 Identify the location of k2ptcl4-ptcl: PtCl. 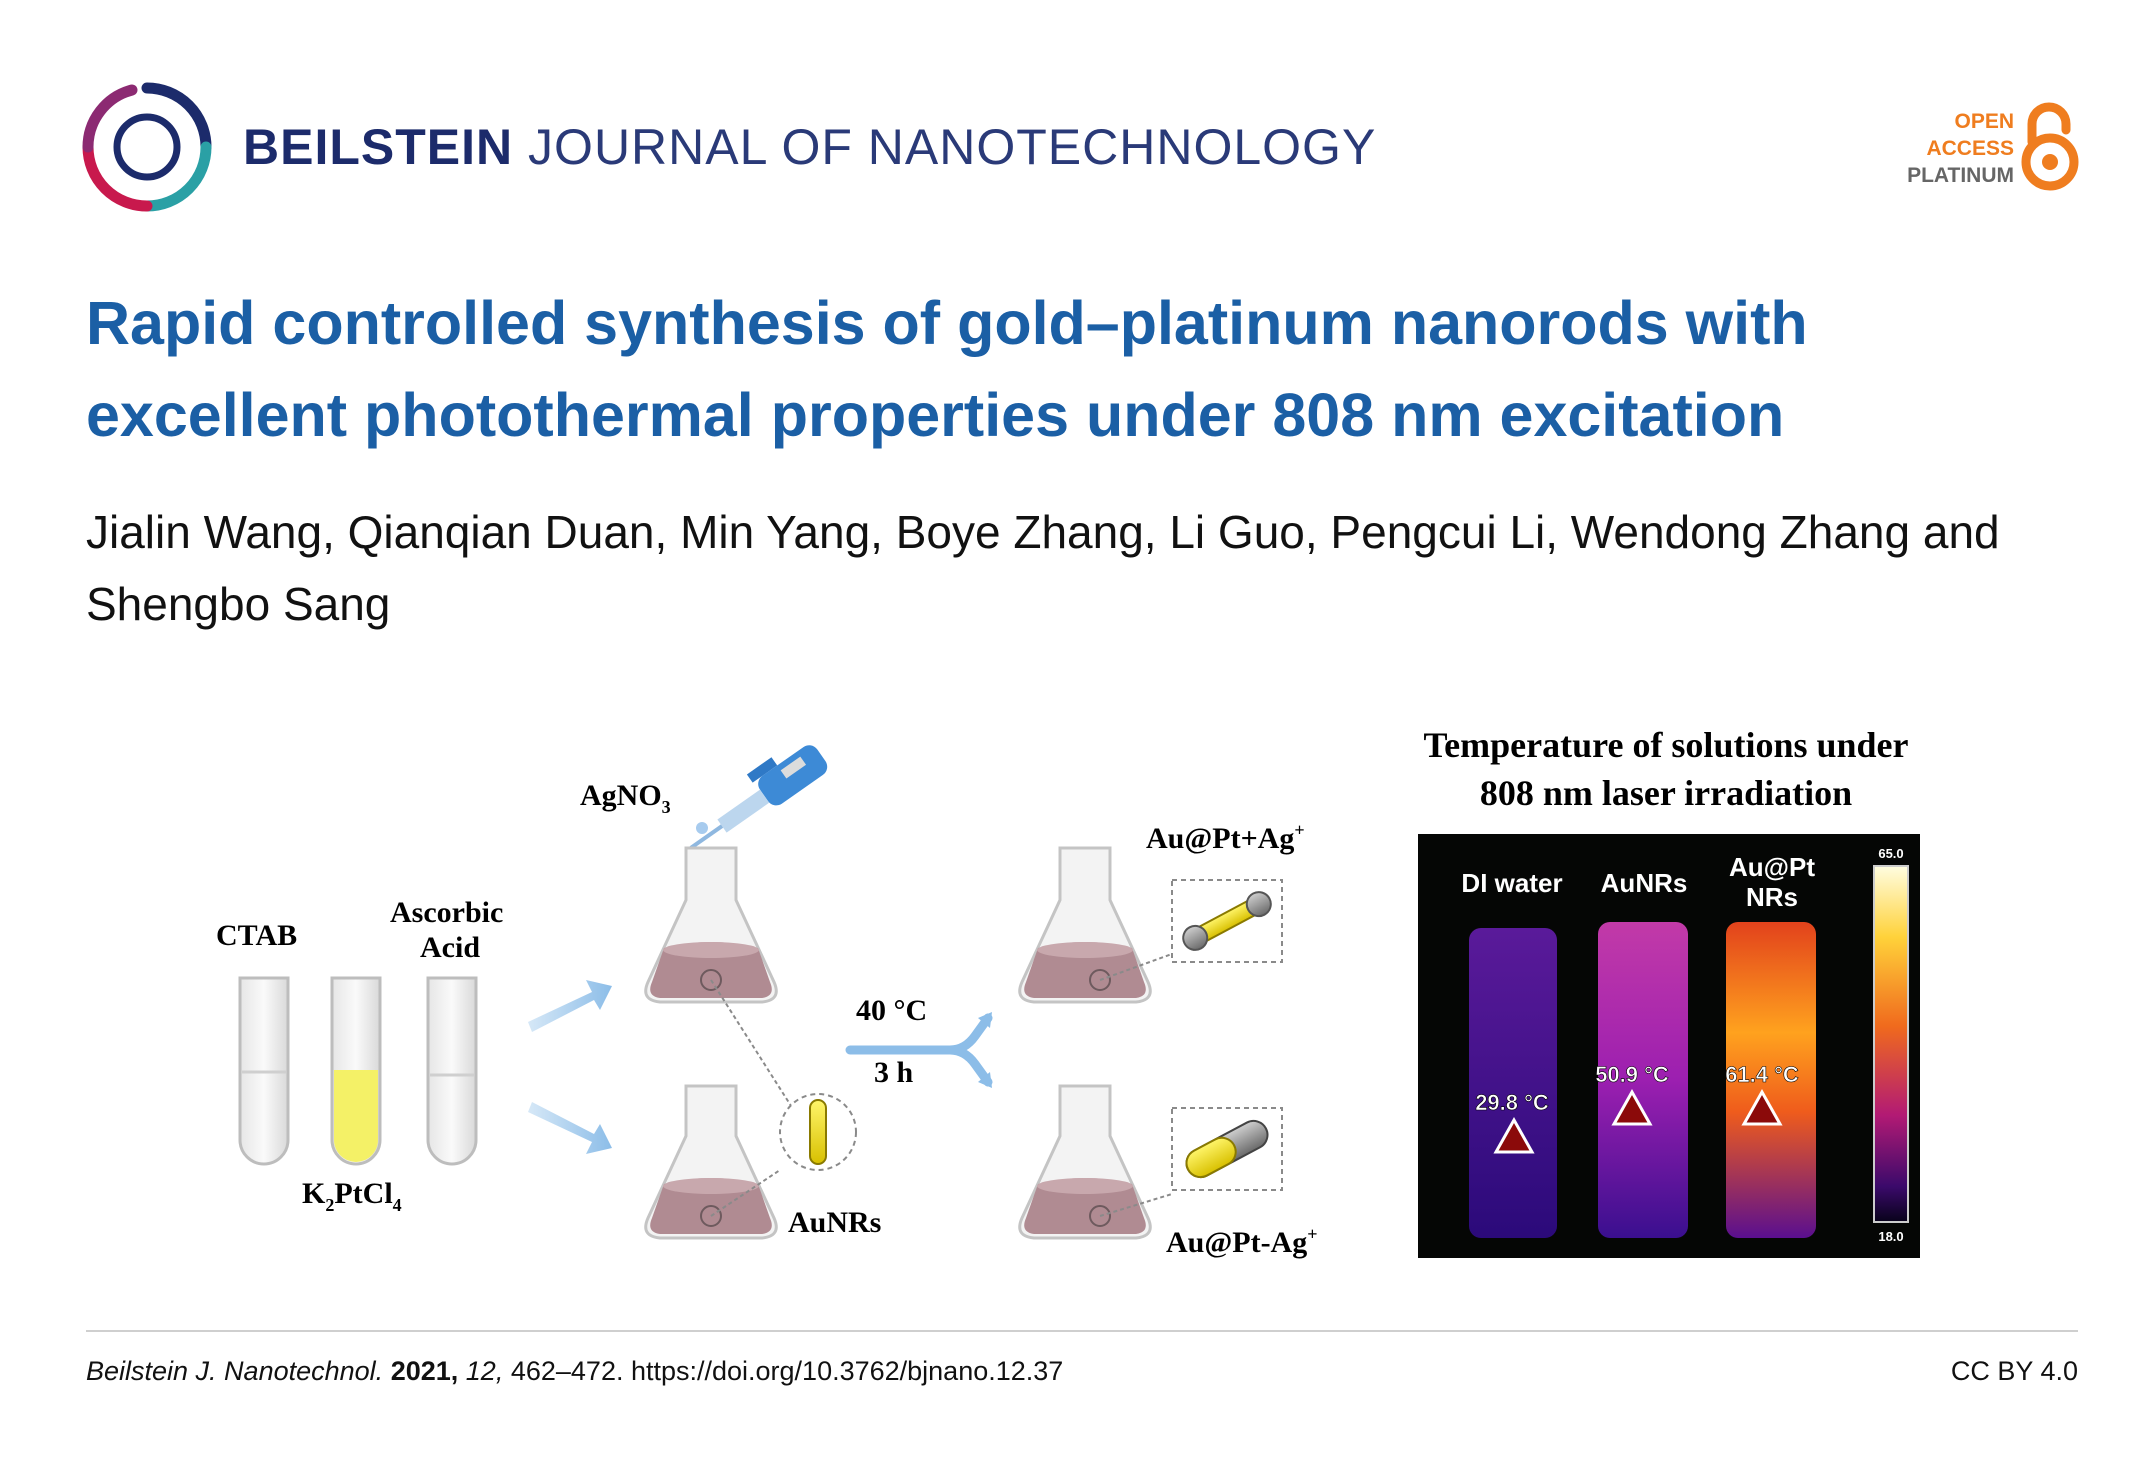
(363, 1193).